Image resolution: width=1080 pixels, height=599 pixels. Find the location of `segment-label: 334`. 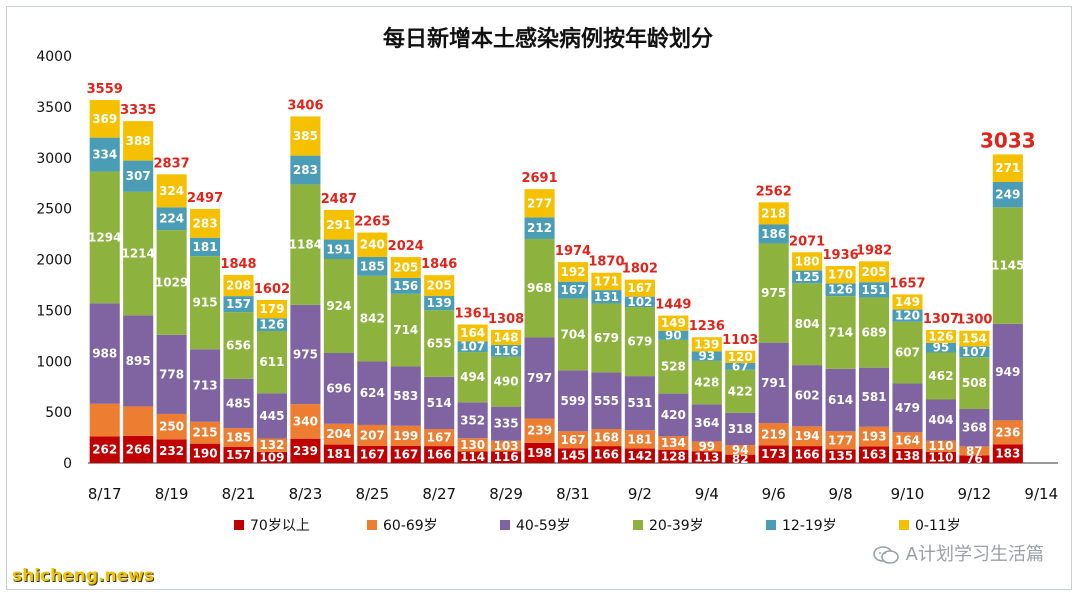

segment-label: 334 is located at coordinates (104, 155).